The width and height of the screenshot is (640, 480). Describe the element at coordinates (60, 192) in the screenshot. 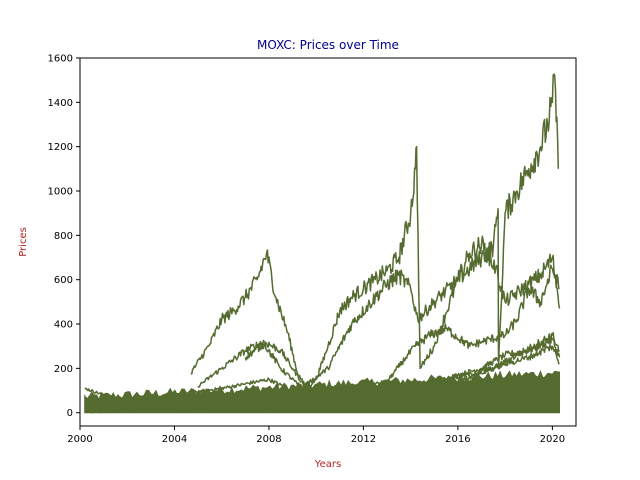

I see `y-tick-label: 1000` at that location.